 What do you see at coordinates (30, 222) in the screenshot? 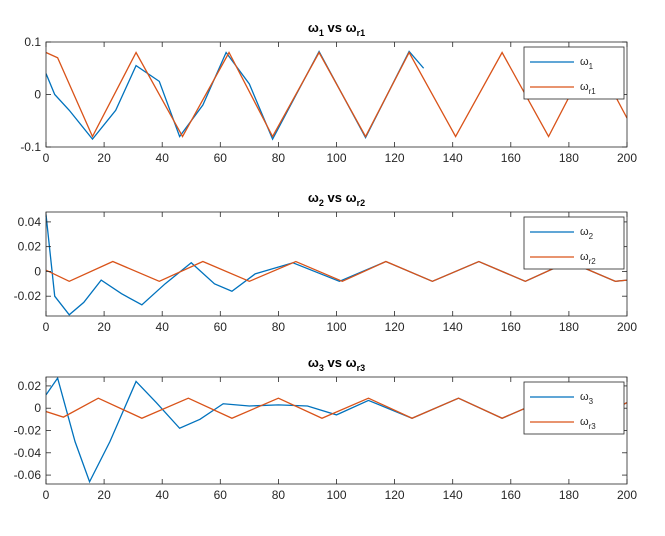
I see `y-tick-label: 0.04` at bounding box center [30, 222].